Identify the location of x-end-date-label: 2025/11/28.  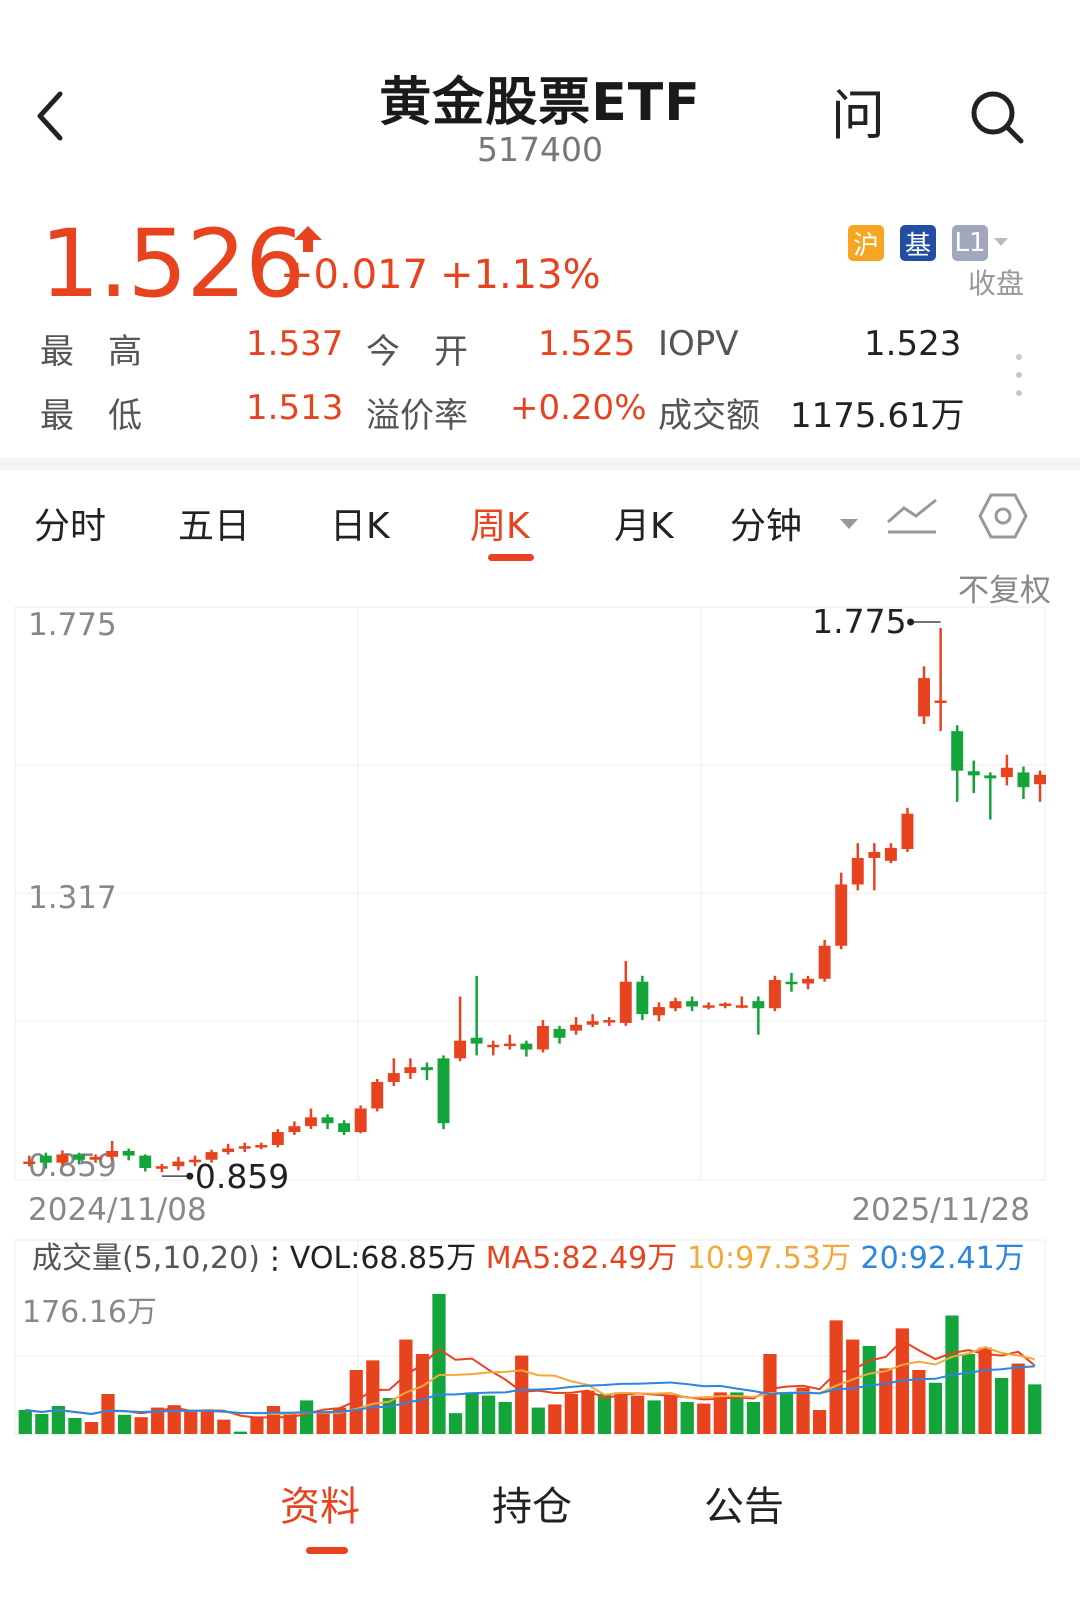
(940, 1210).